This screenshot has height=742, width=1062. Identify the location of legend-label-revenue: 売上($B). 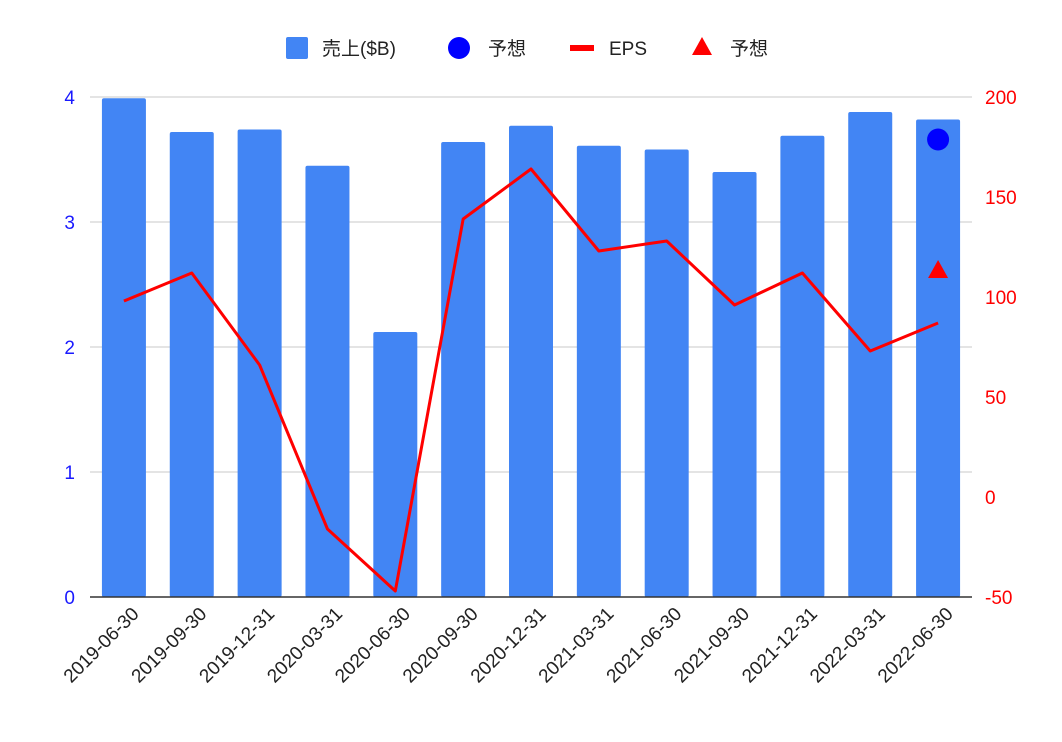
(359, 49).